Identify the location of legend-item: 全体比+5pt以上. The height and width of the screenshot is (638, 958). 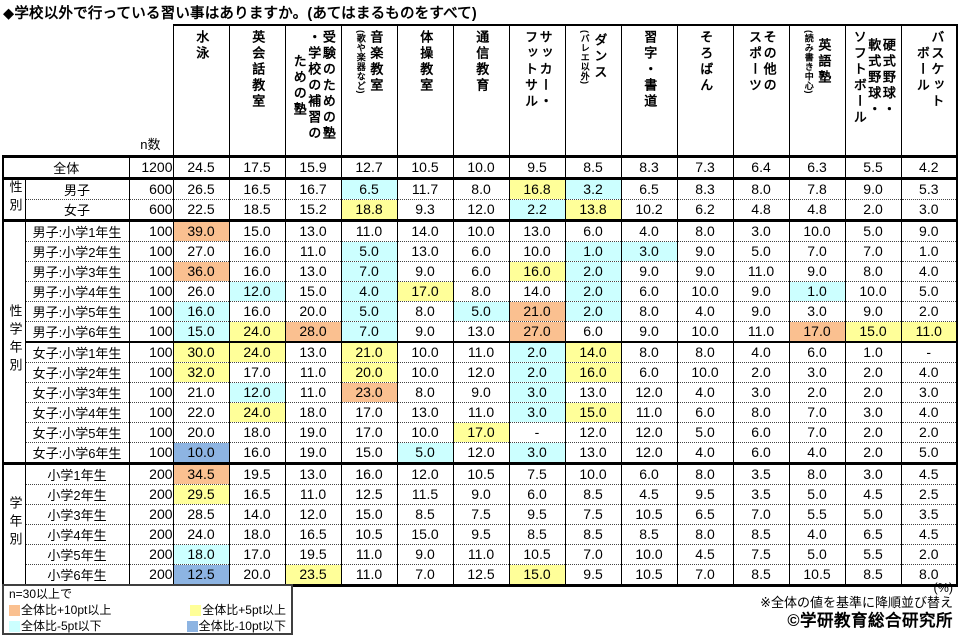
(238, 610).